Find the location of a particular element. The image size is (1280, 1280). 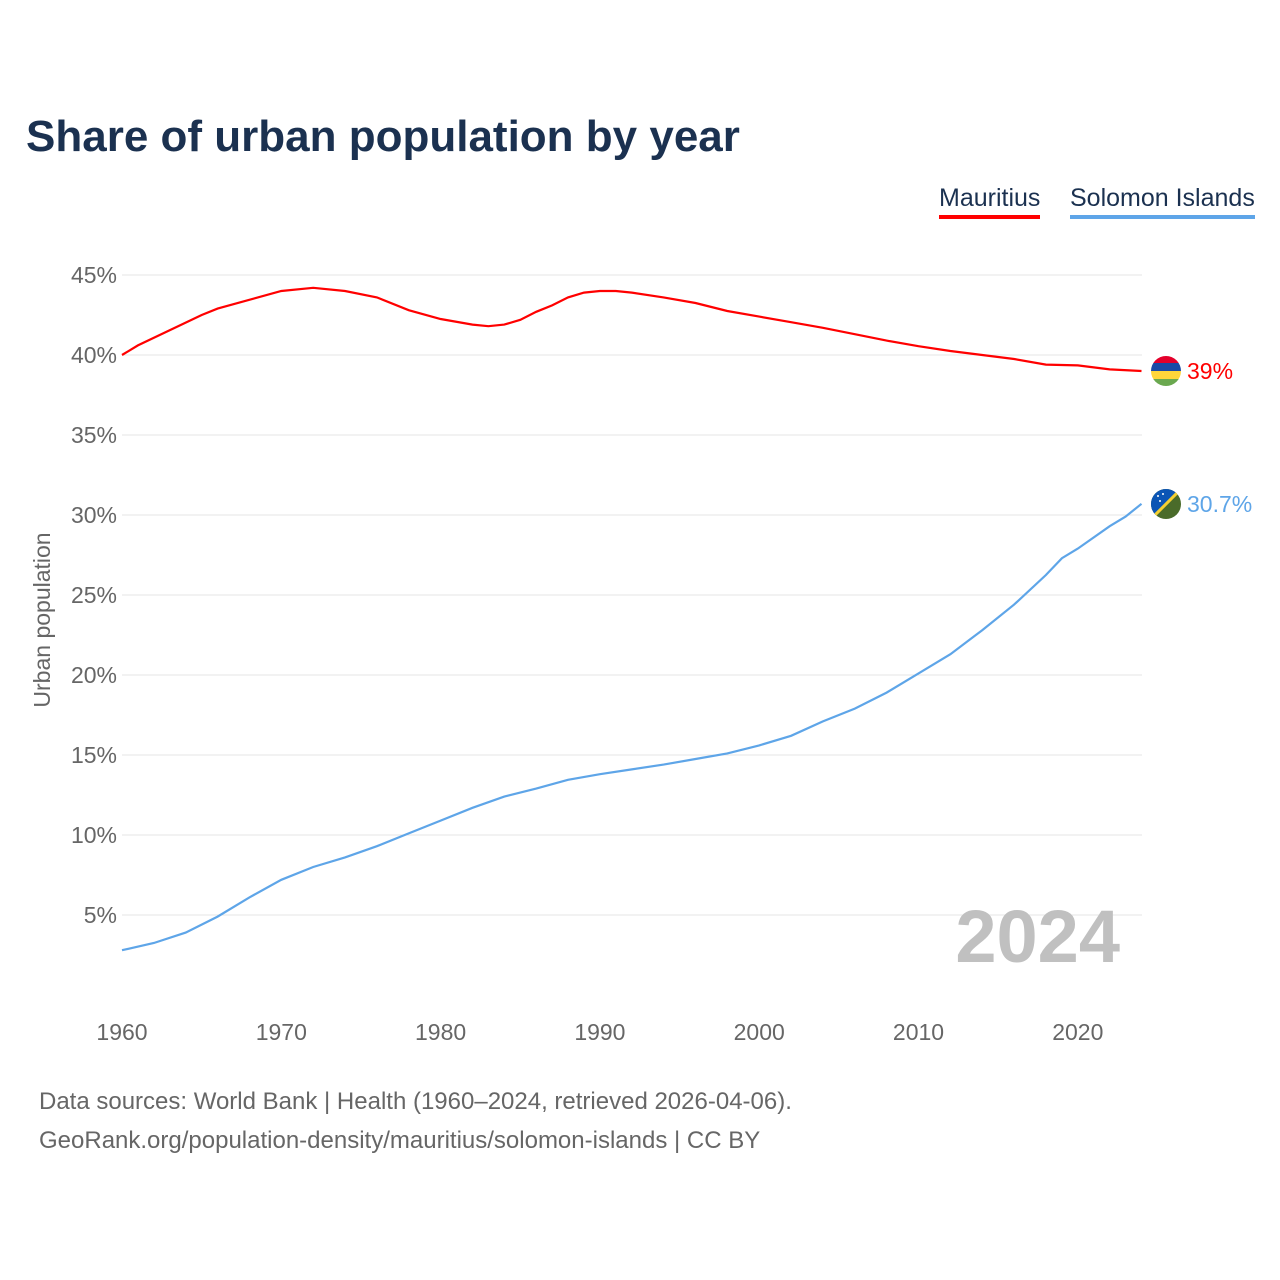

y-tick-label: 15% is located at coordinates (94, 755).